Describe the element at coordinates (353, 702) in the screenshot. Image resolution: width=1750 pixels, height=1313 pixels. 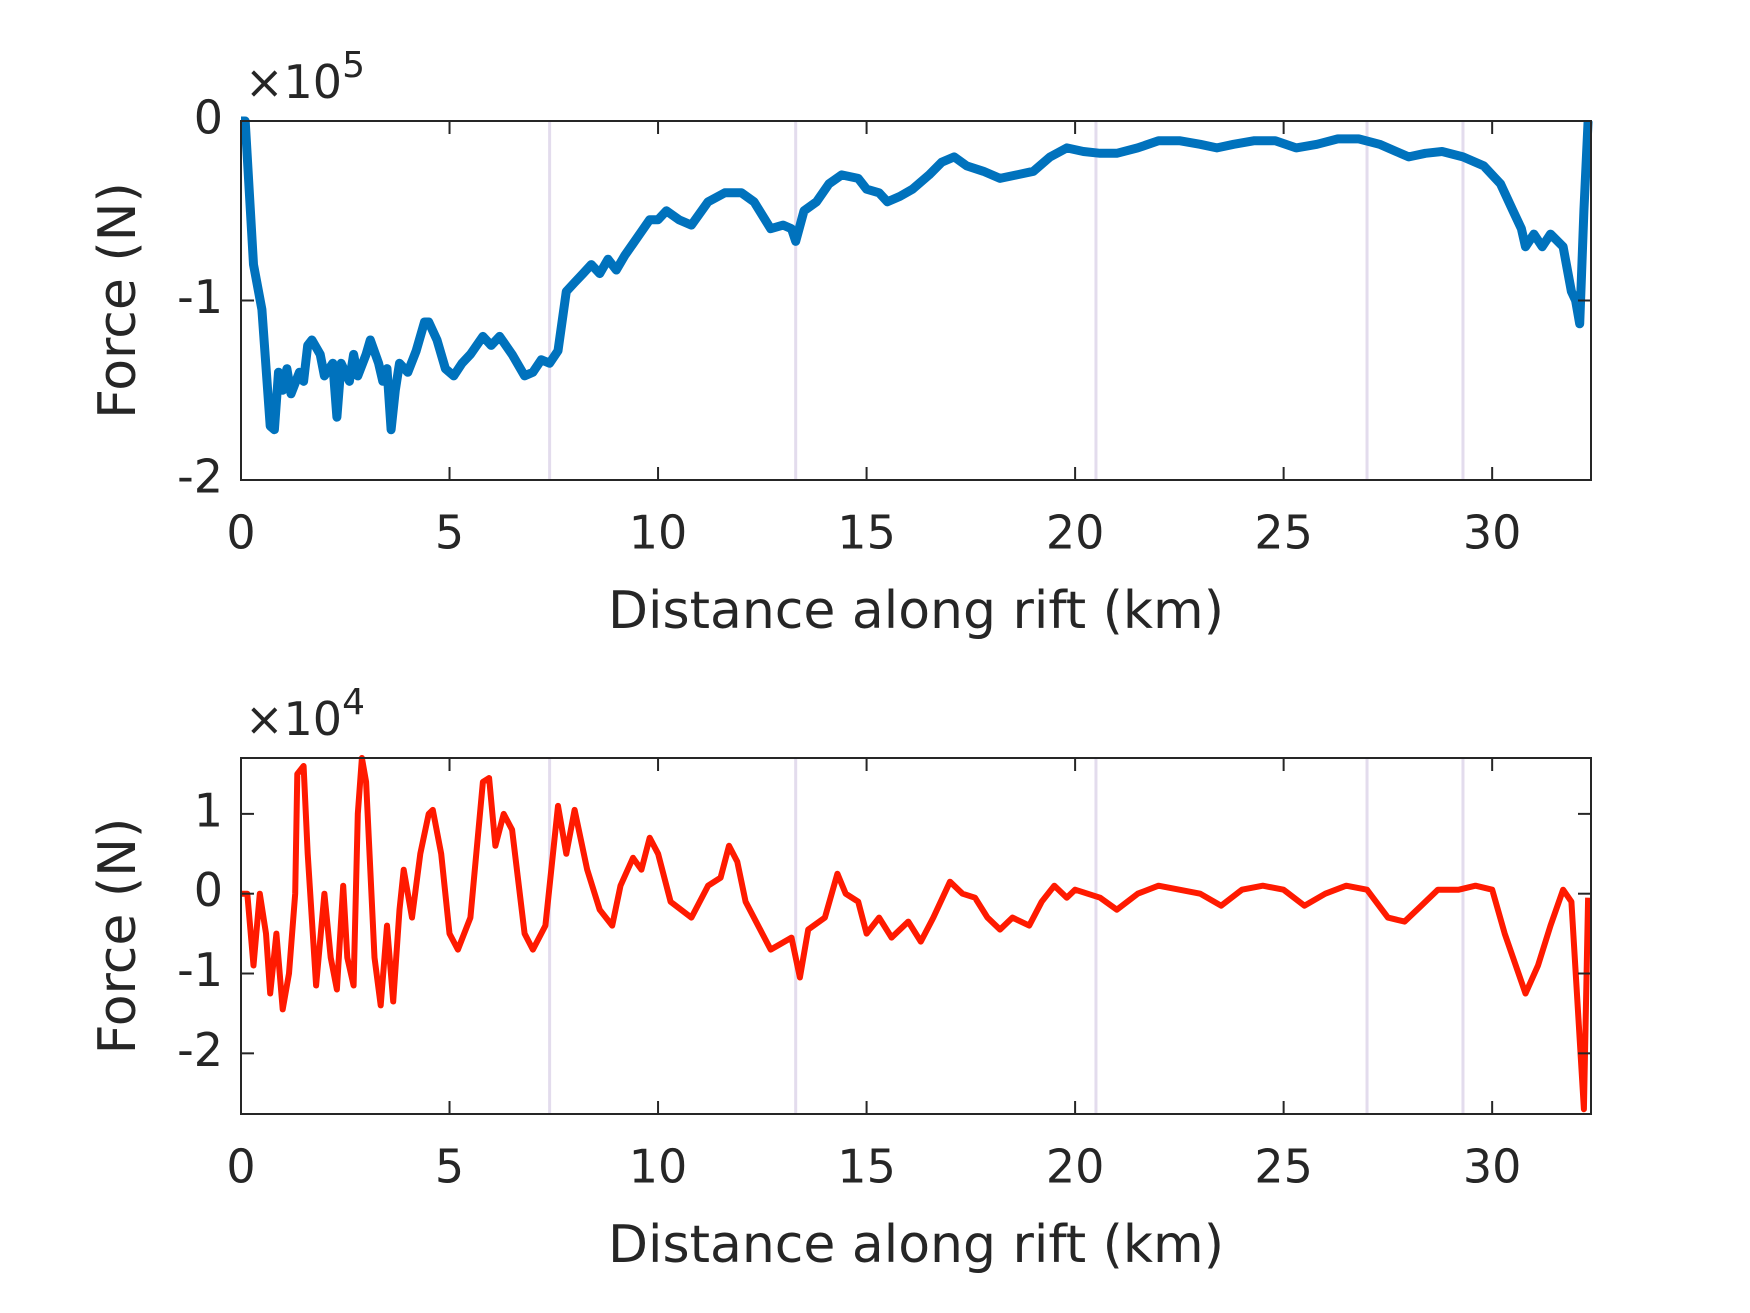
I see `multiplier-exponent: 4` at that location.